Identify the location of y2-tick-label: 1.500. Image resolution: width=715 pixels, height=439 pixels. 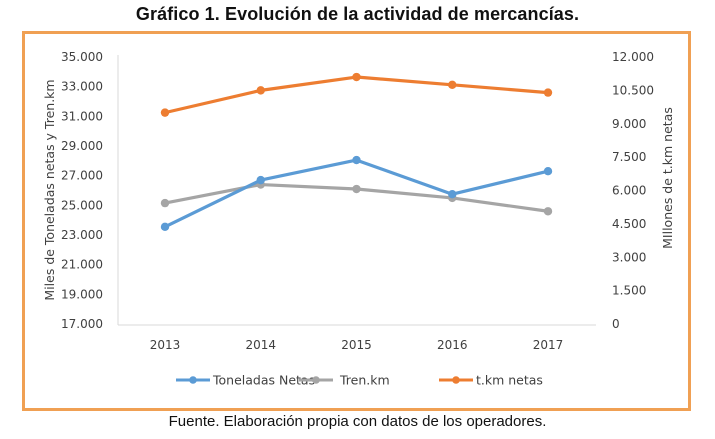
(629, 291).